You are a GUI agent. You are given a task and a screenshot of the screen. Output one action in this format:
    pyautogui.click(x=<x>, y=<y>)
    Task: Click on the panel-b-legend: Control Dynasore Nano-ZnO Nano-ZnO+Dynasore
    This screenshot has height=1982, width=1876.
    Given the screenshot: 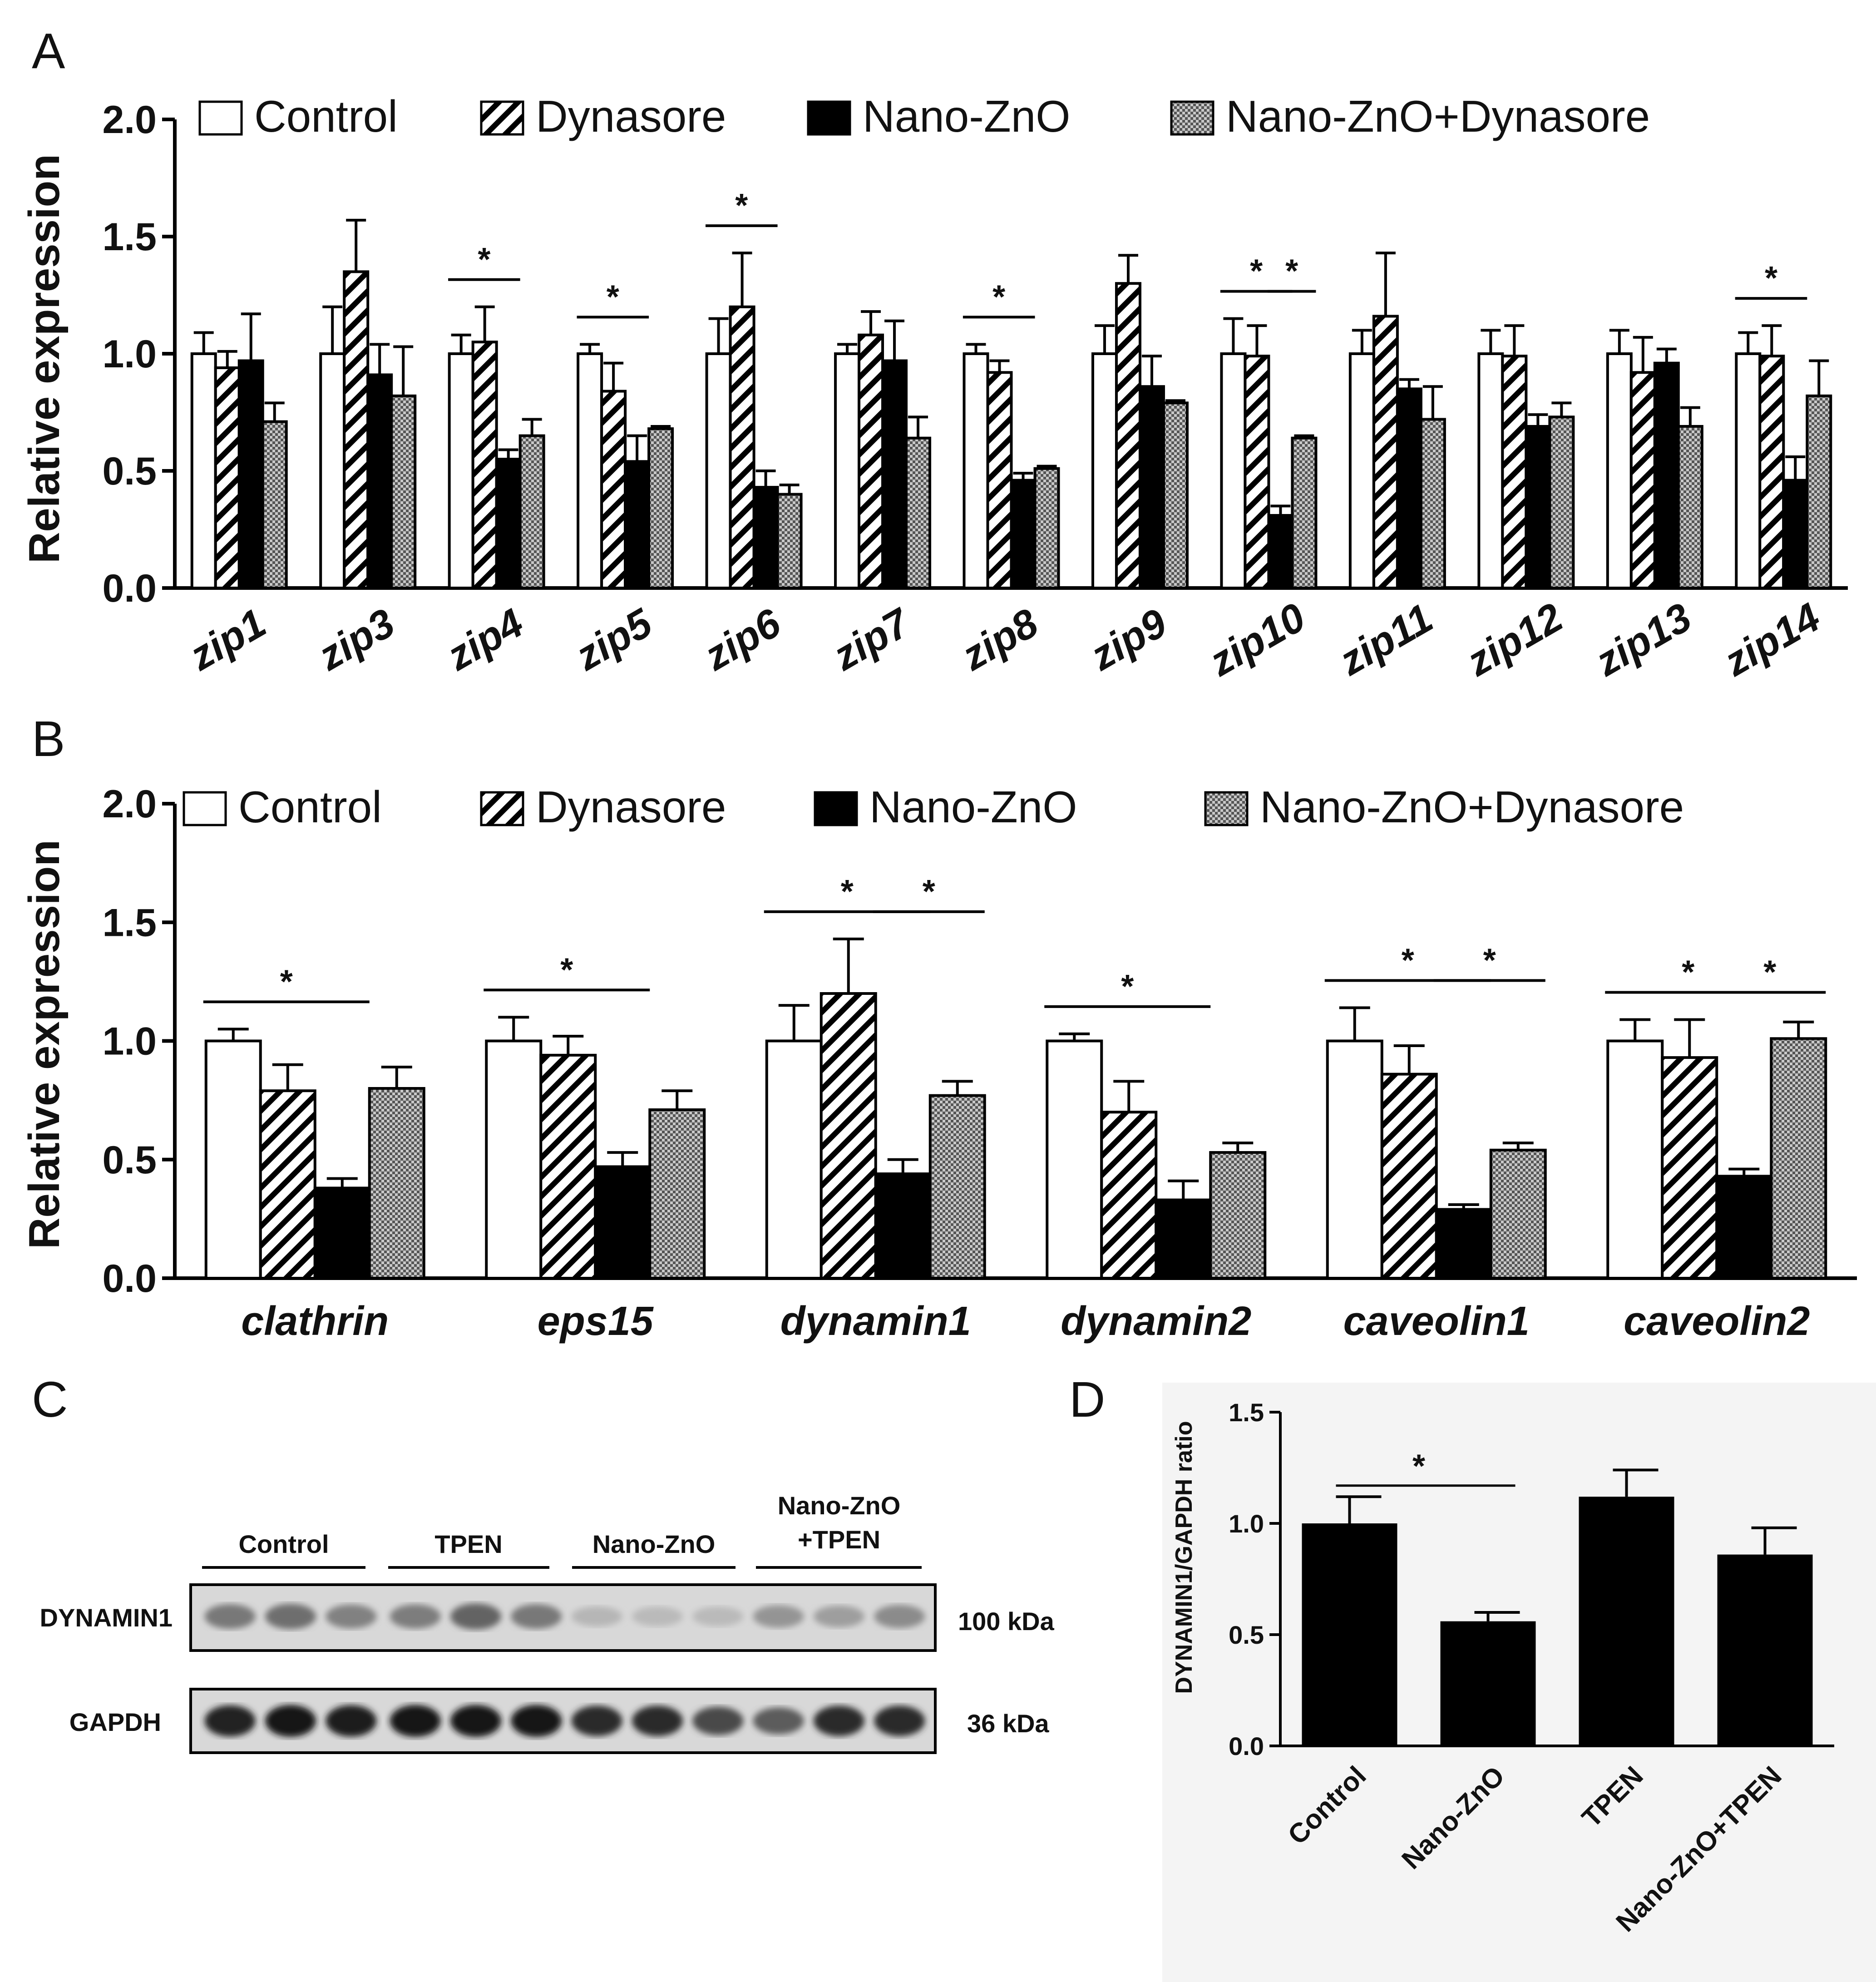 What is the action you would take?
    pyautogui.click(x=933, y=807)
    